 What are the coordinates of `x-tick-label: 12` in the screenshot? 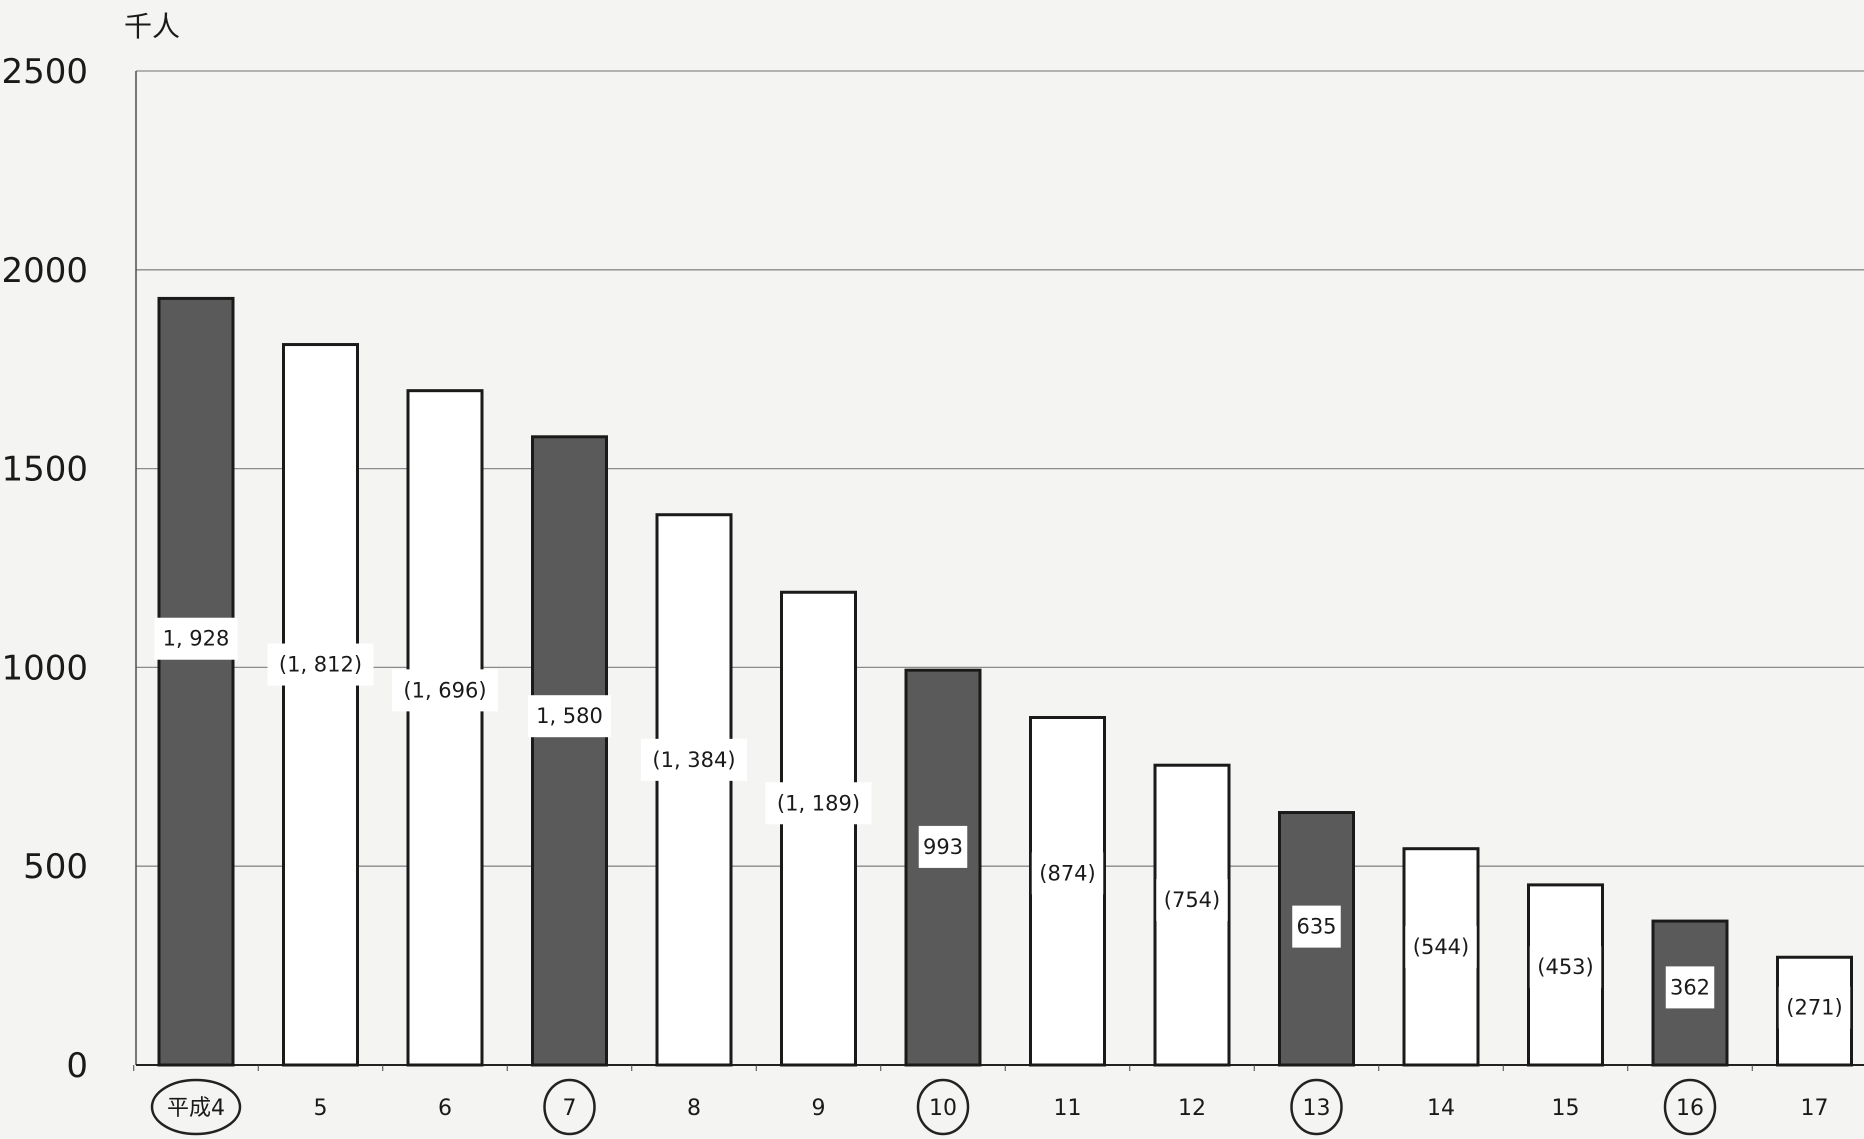 It's located at (1192, 1108).